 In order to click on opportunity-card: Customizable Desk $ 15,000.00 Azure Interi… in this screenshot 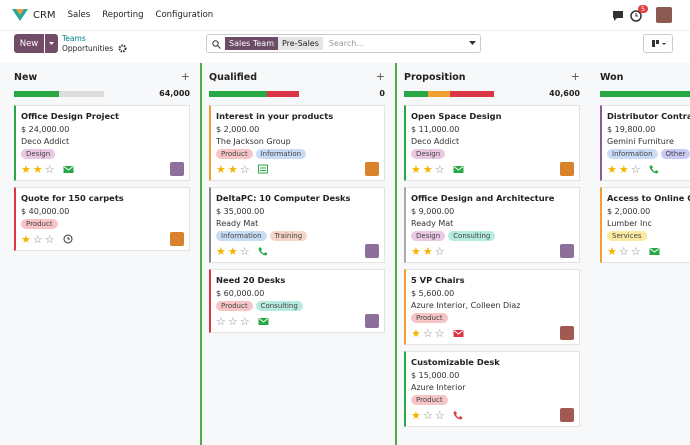, I will do `click(492, 389)`.